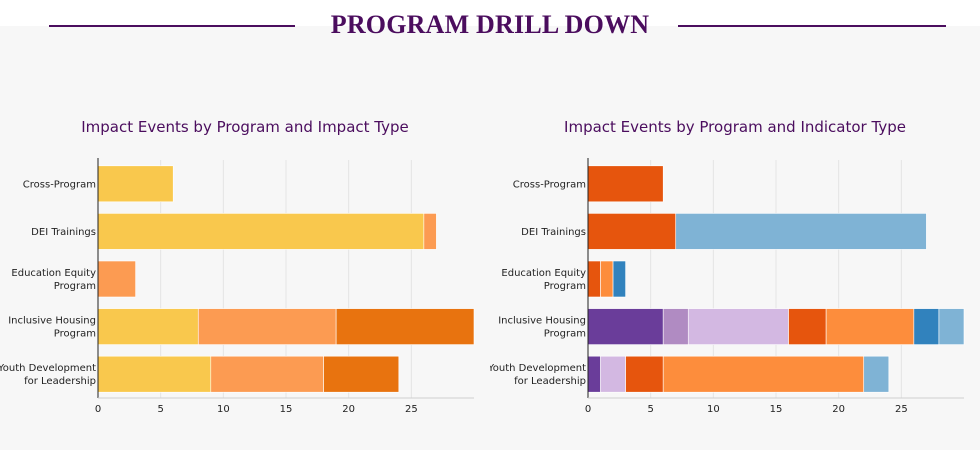  Describe the element at coordinates (361, 374) in the screenshot. I see `bar-impact-type-3-youth-development-for-leadership` at that location.